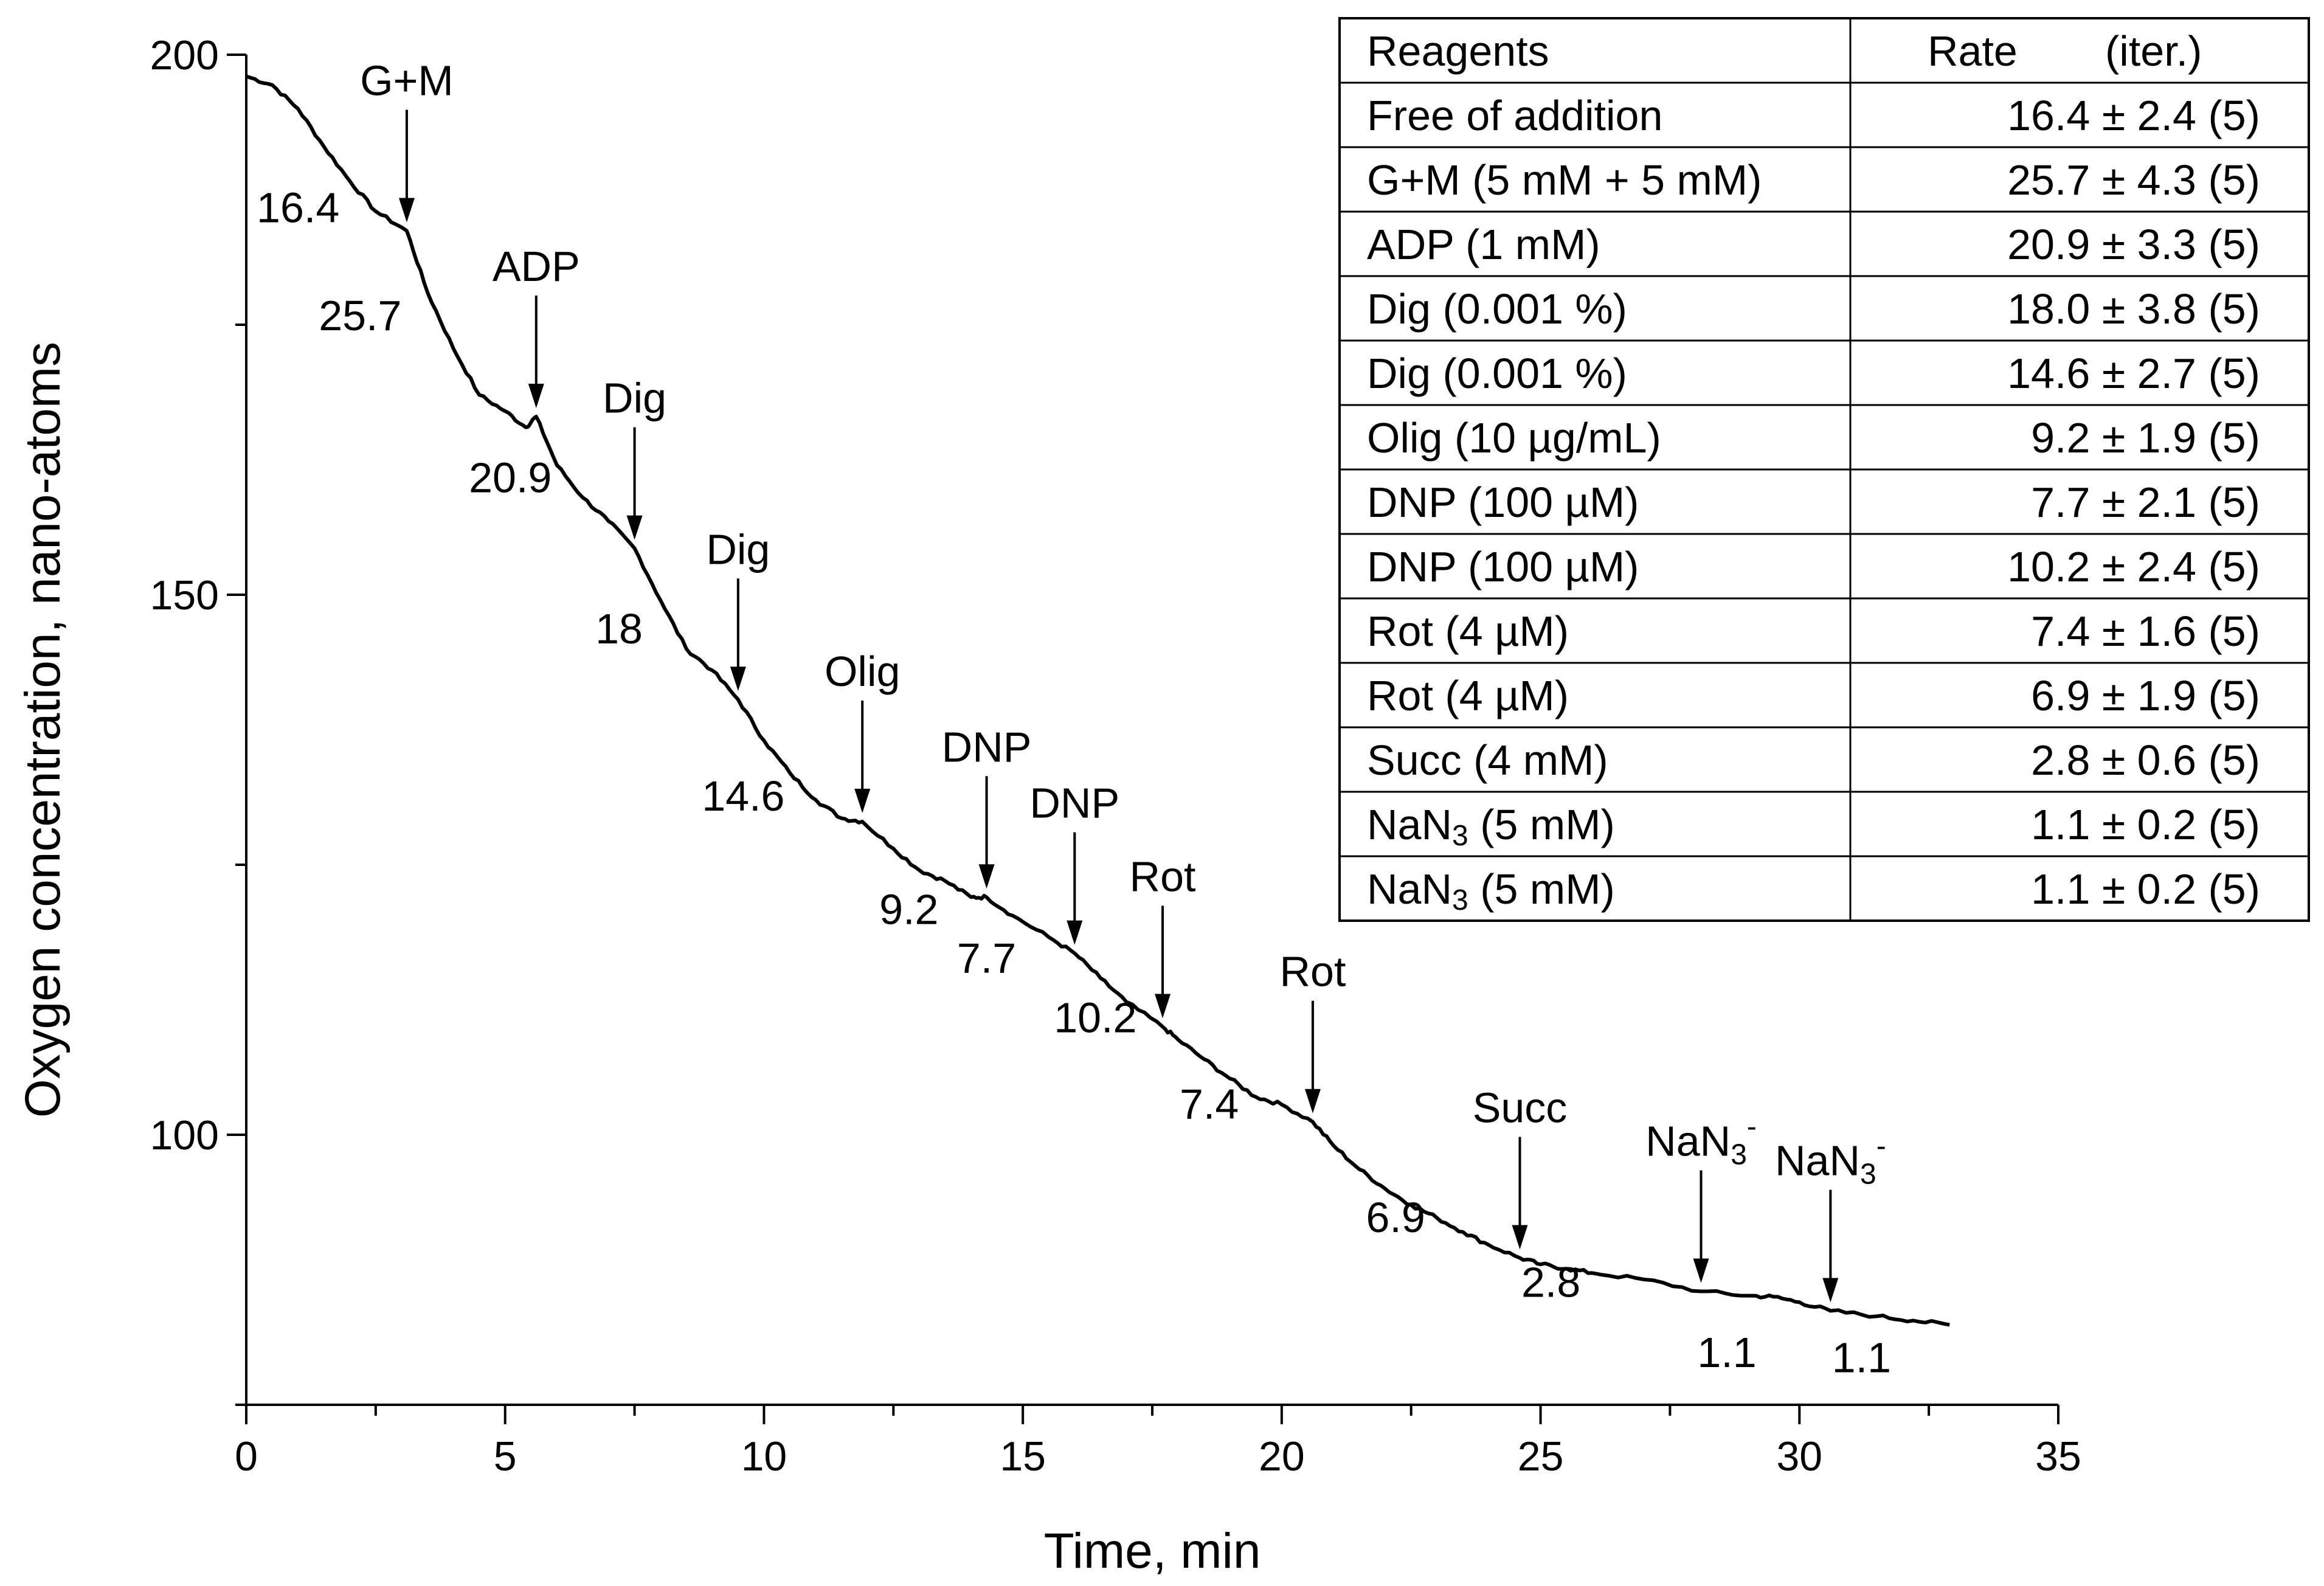 The image size is (2324, 1586). What do you see at coordinates (505, 1456) in the screenshot?
I see `x-tick-label: 5` at bounding box center [505, 1456].